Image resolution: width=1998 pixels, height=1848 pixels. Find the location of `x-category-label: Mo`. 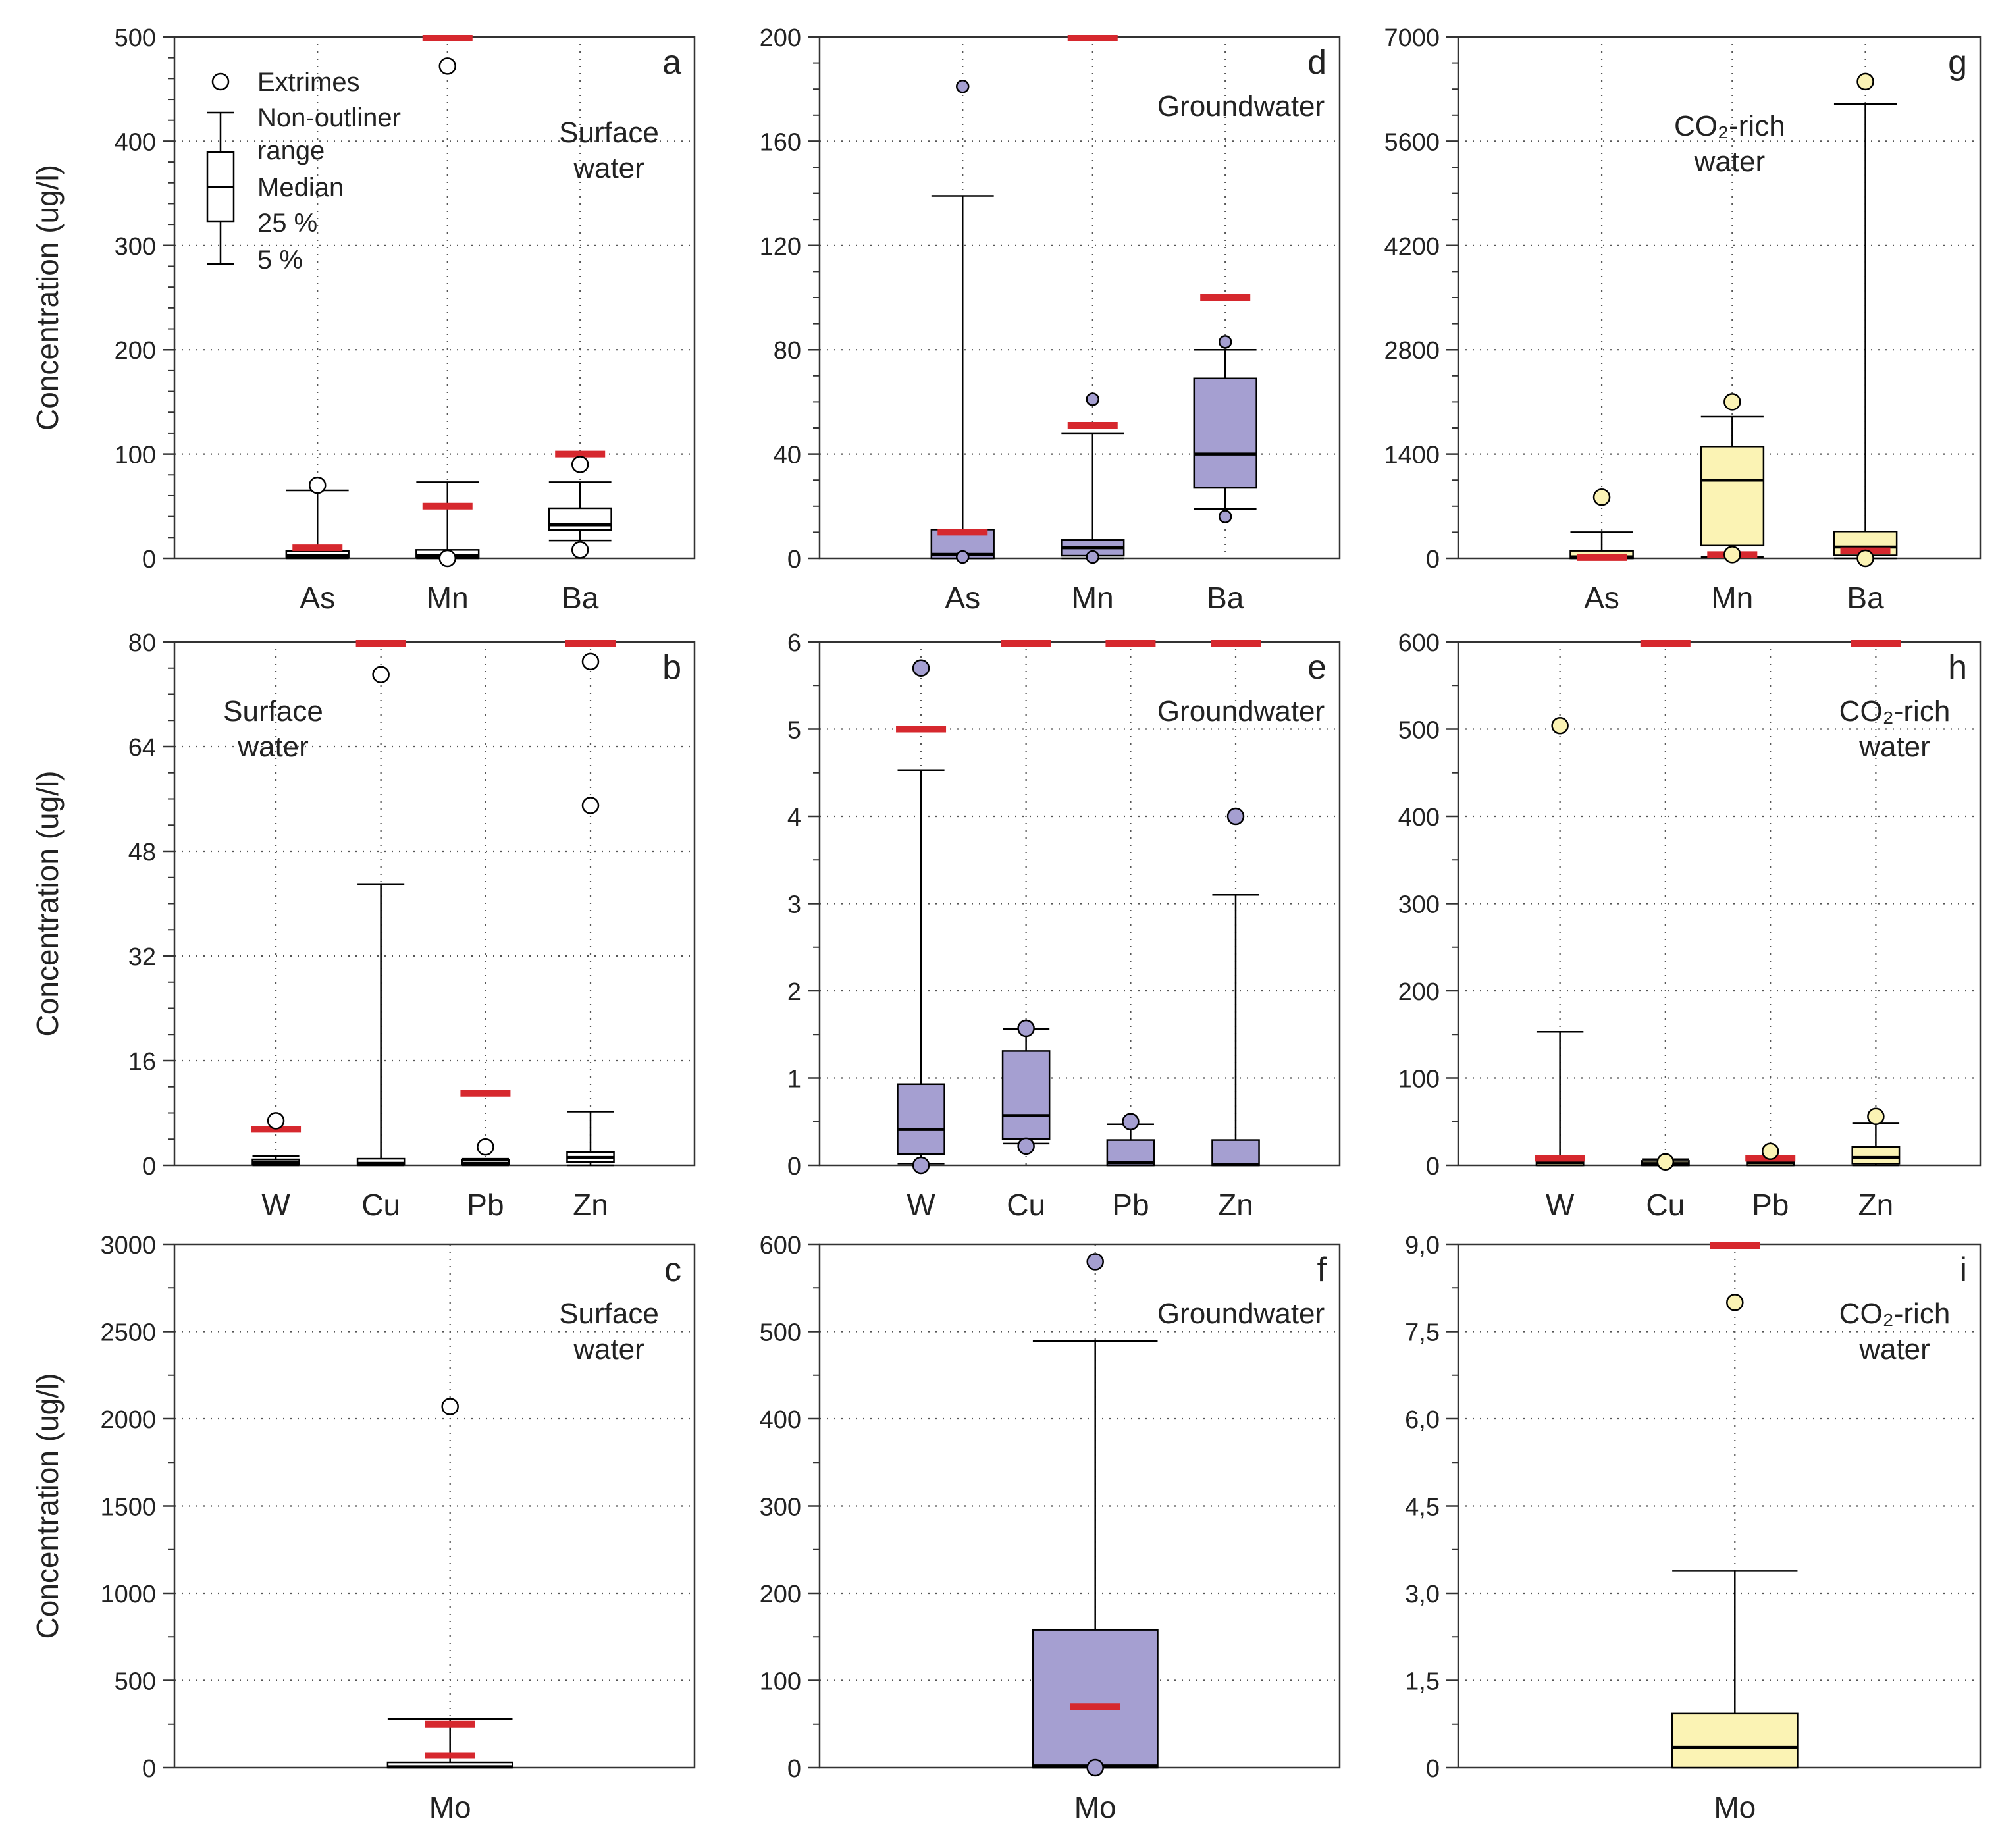

x-category-label: Mo is located at coordinates (1735, 1807).